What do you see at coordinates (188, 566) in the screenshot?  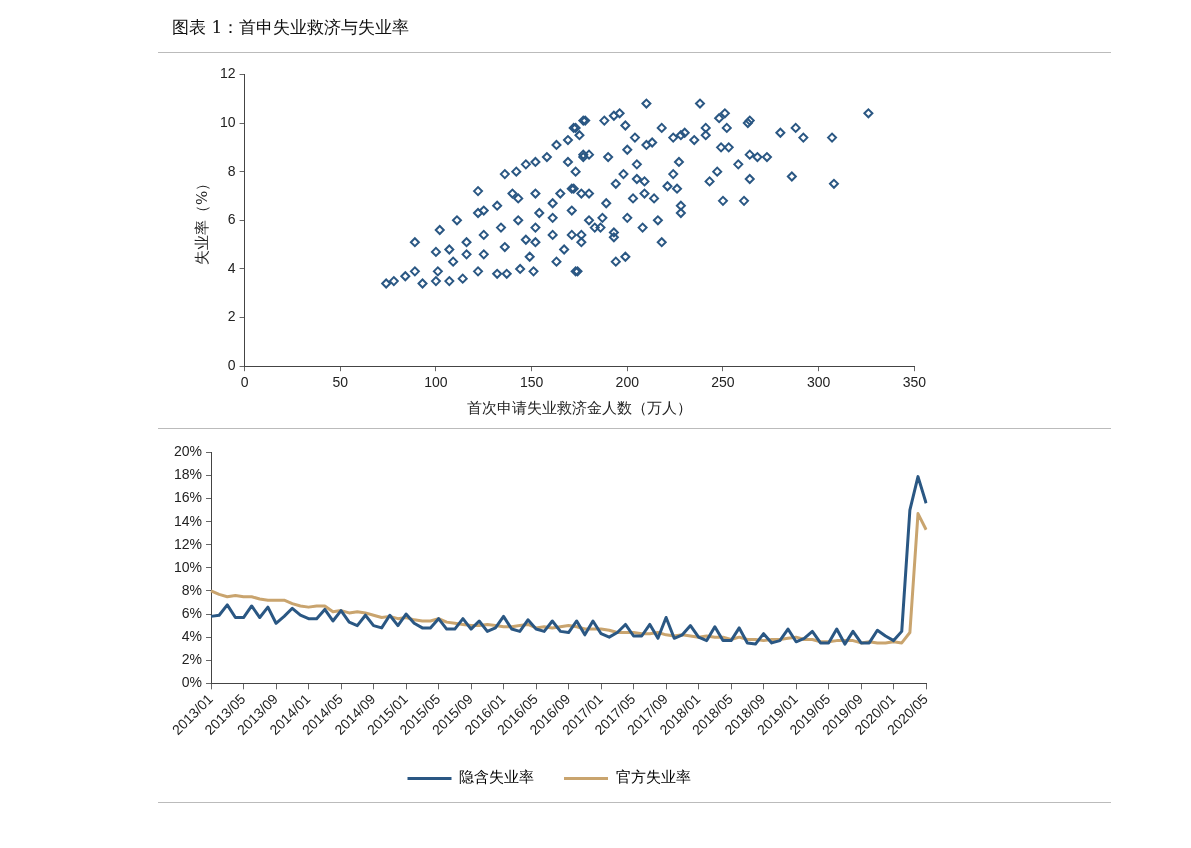 I see `y-tick-label: 10%` at bounding box center [188, 566].